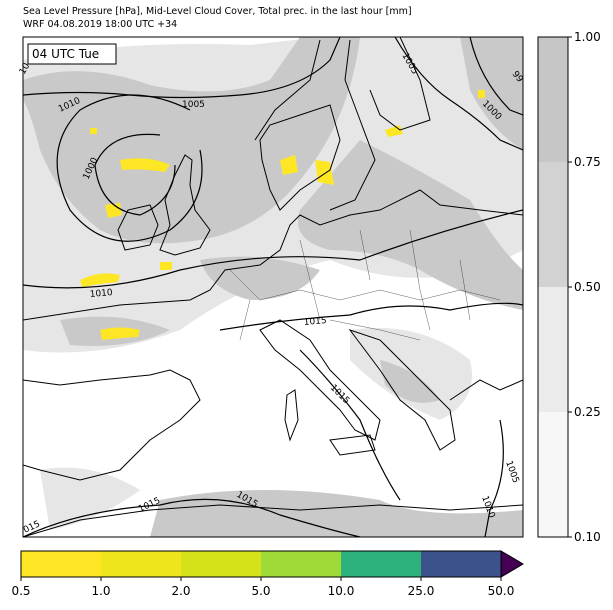 This screenshot has height=610, width=613. I want to click on contour-label: 1015, so click(315, 322).